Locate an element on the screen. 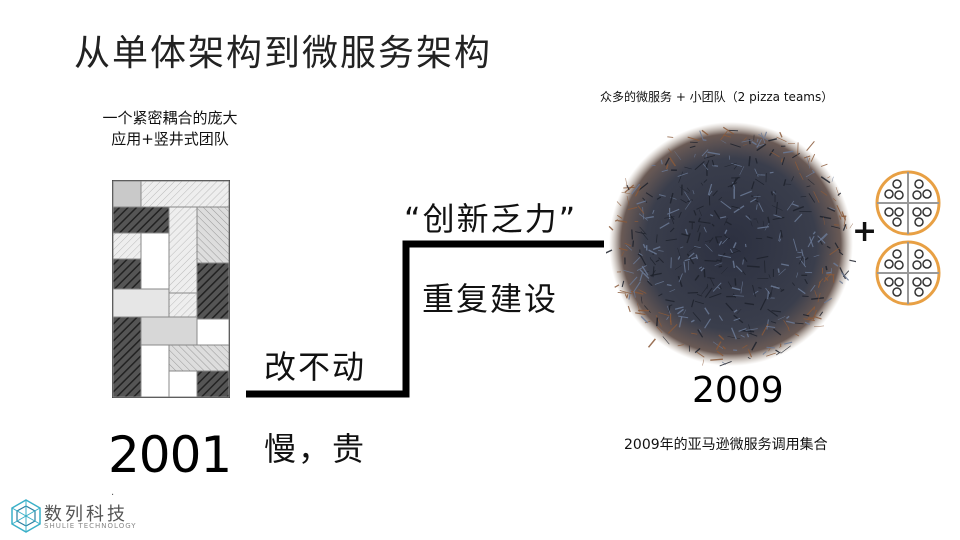 The width and height of the screenshot is (960, 540). microservices-sphere is located at coordinates (731, 244).